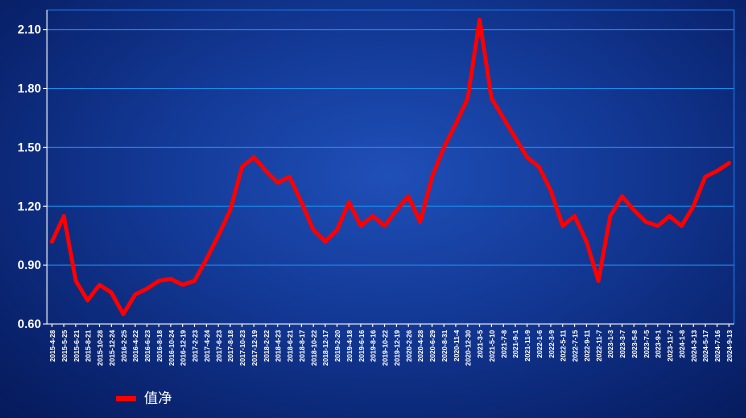 The height and width of the screenshot is (418, 746). I want to click on x-tick-label: 2023-7-5, so click(647, 344).